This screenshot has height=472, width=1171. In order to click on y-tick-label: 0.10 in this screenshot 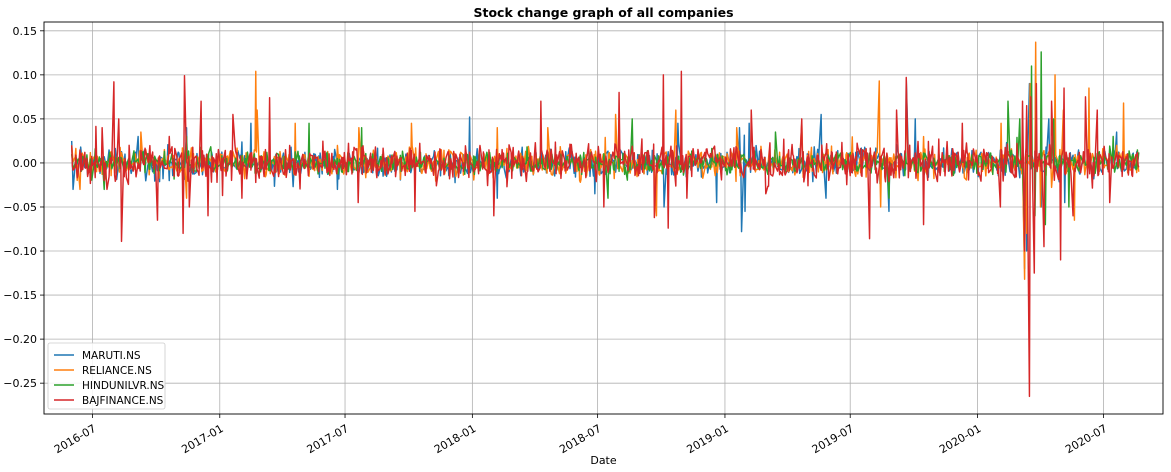, I will do `click(25, 75)`.